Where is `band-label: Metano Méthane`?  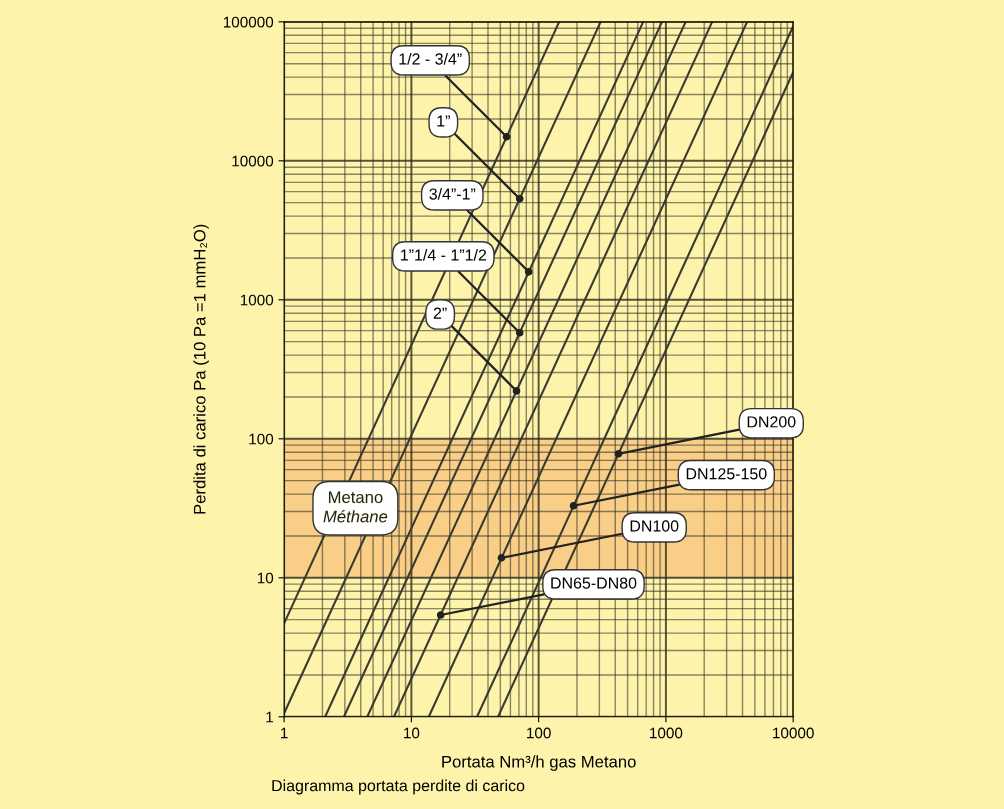
band-label: Metano Méthane is located at coordinates (355, 507).